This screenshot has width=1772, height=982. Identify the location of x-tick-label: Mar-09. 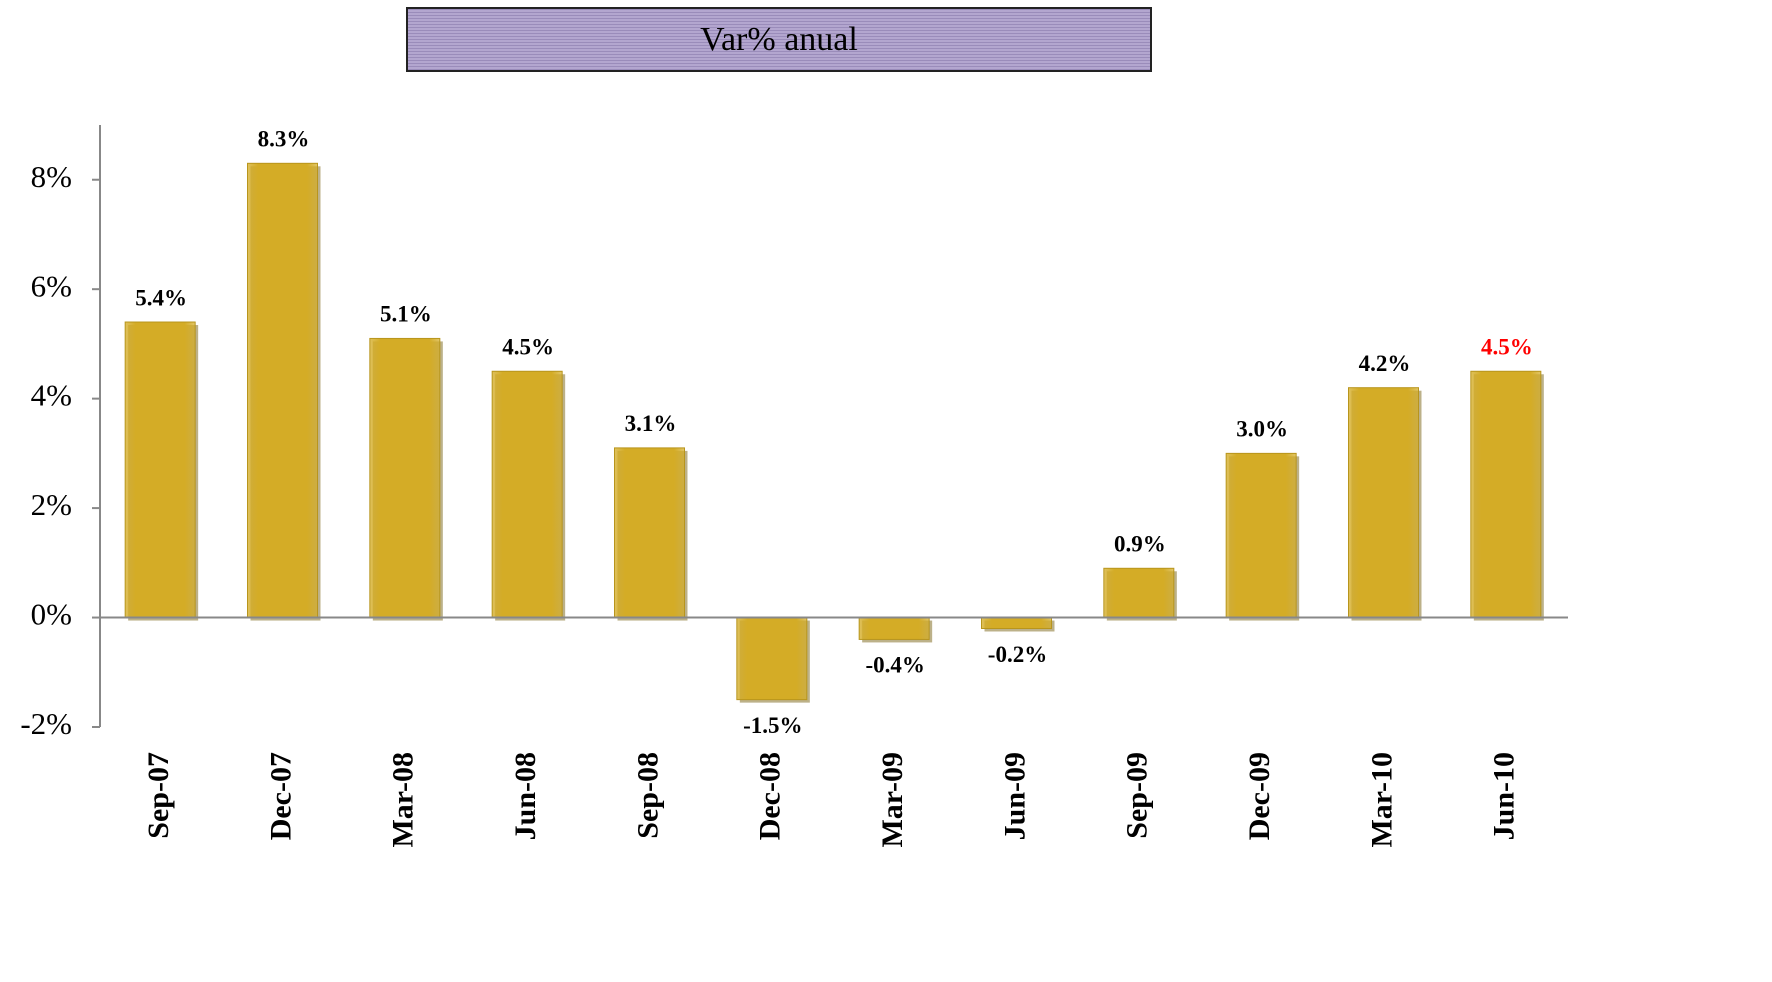
(892, 800).